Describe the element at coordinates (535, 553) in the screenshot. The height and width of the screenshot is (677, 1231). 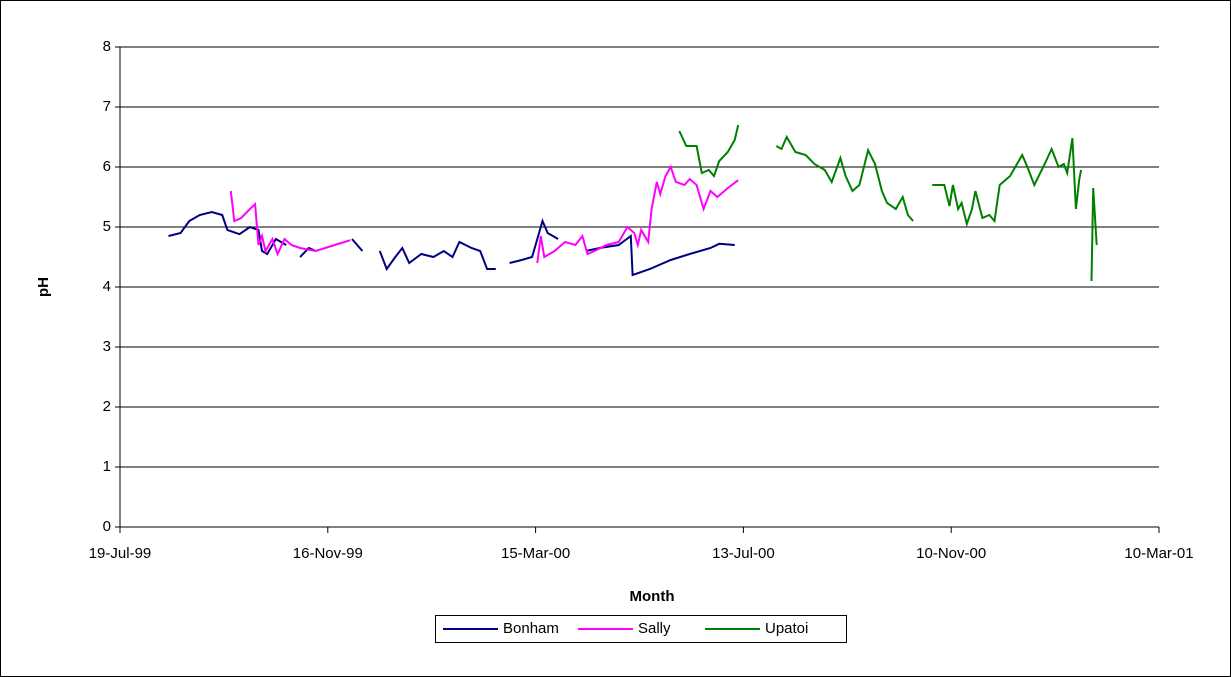
I see `x-tick-label: 15-Mar-00` at that location.